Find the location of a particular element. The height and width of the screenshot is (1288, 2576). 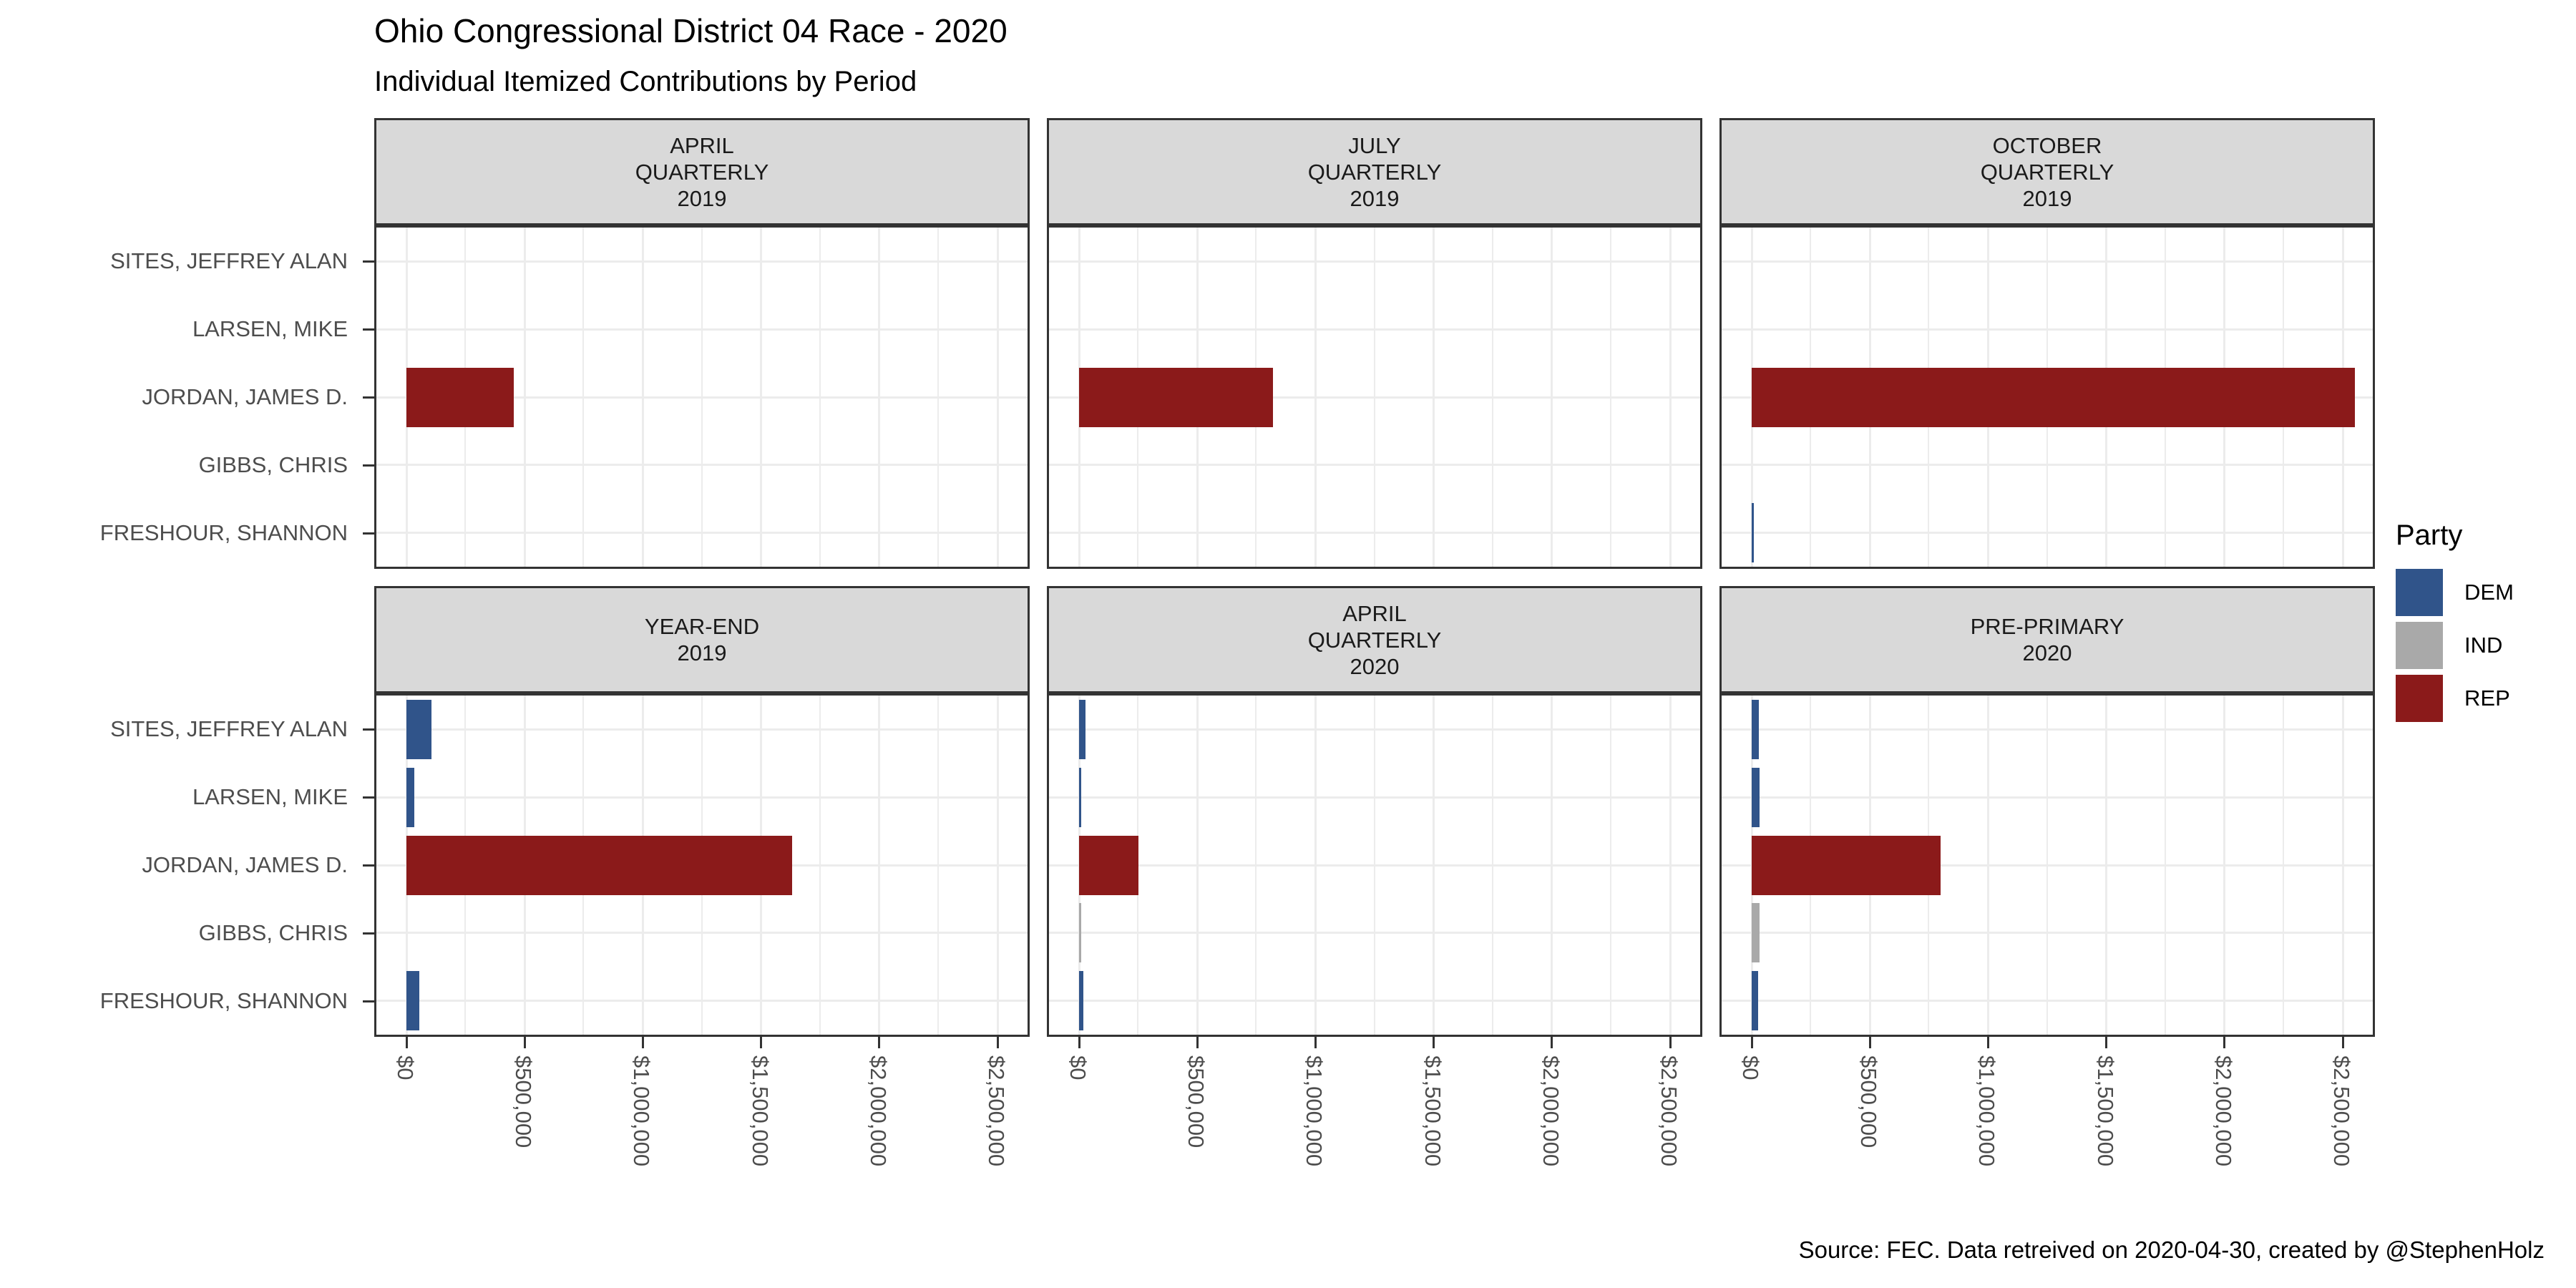

bar-jordan-october-quarterly-2019 is located at coordinates (2053, 397).